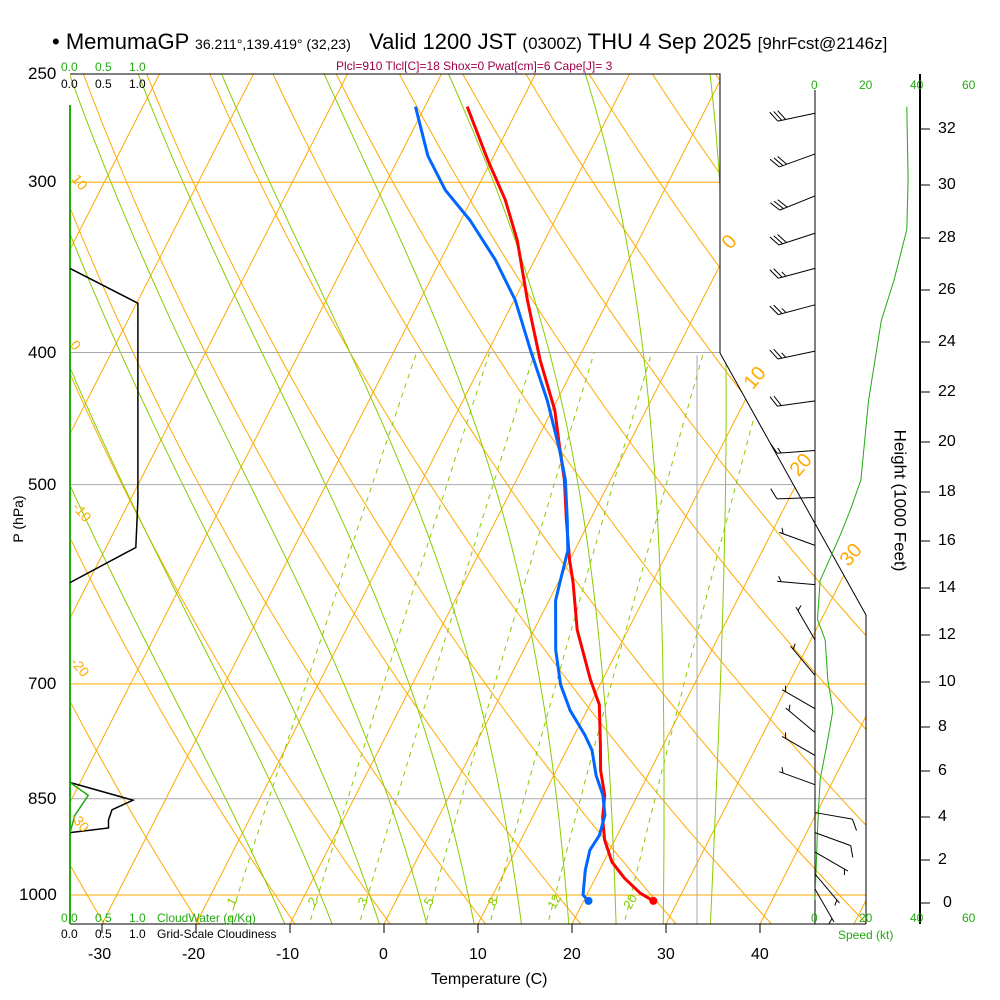  I want to click on date: THU 4 Sep 2025, so click(669, 41).